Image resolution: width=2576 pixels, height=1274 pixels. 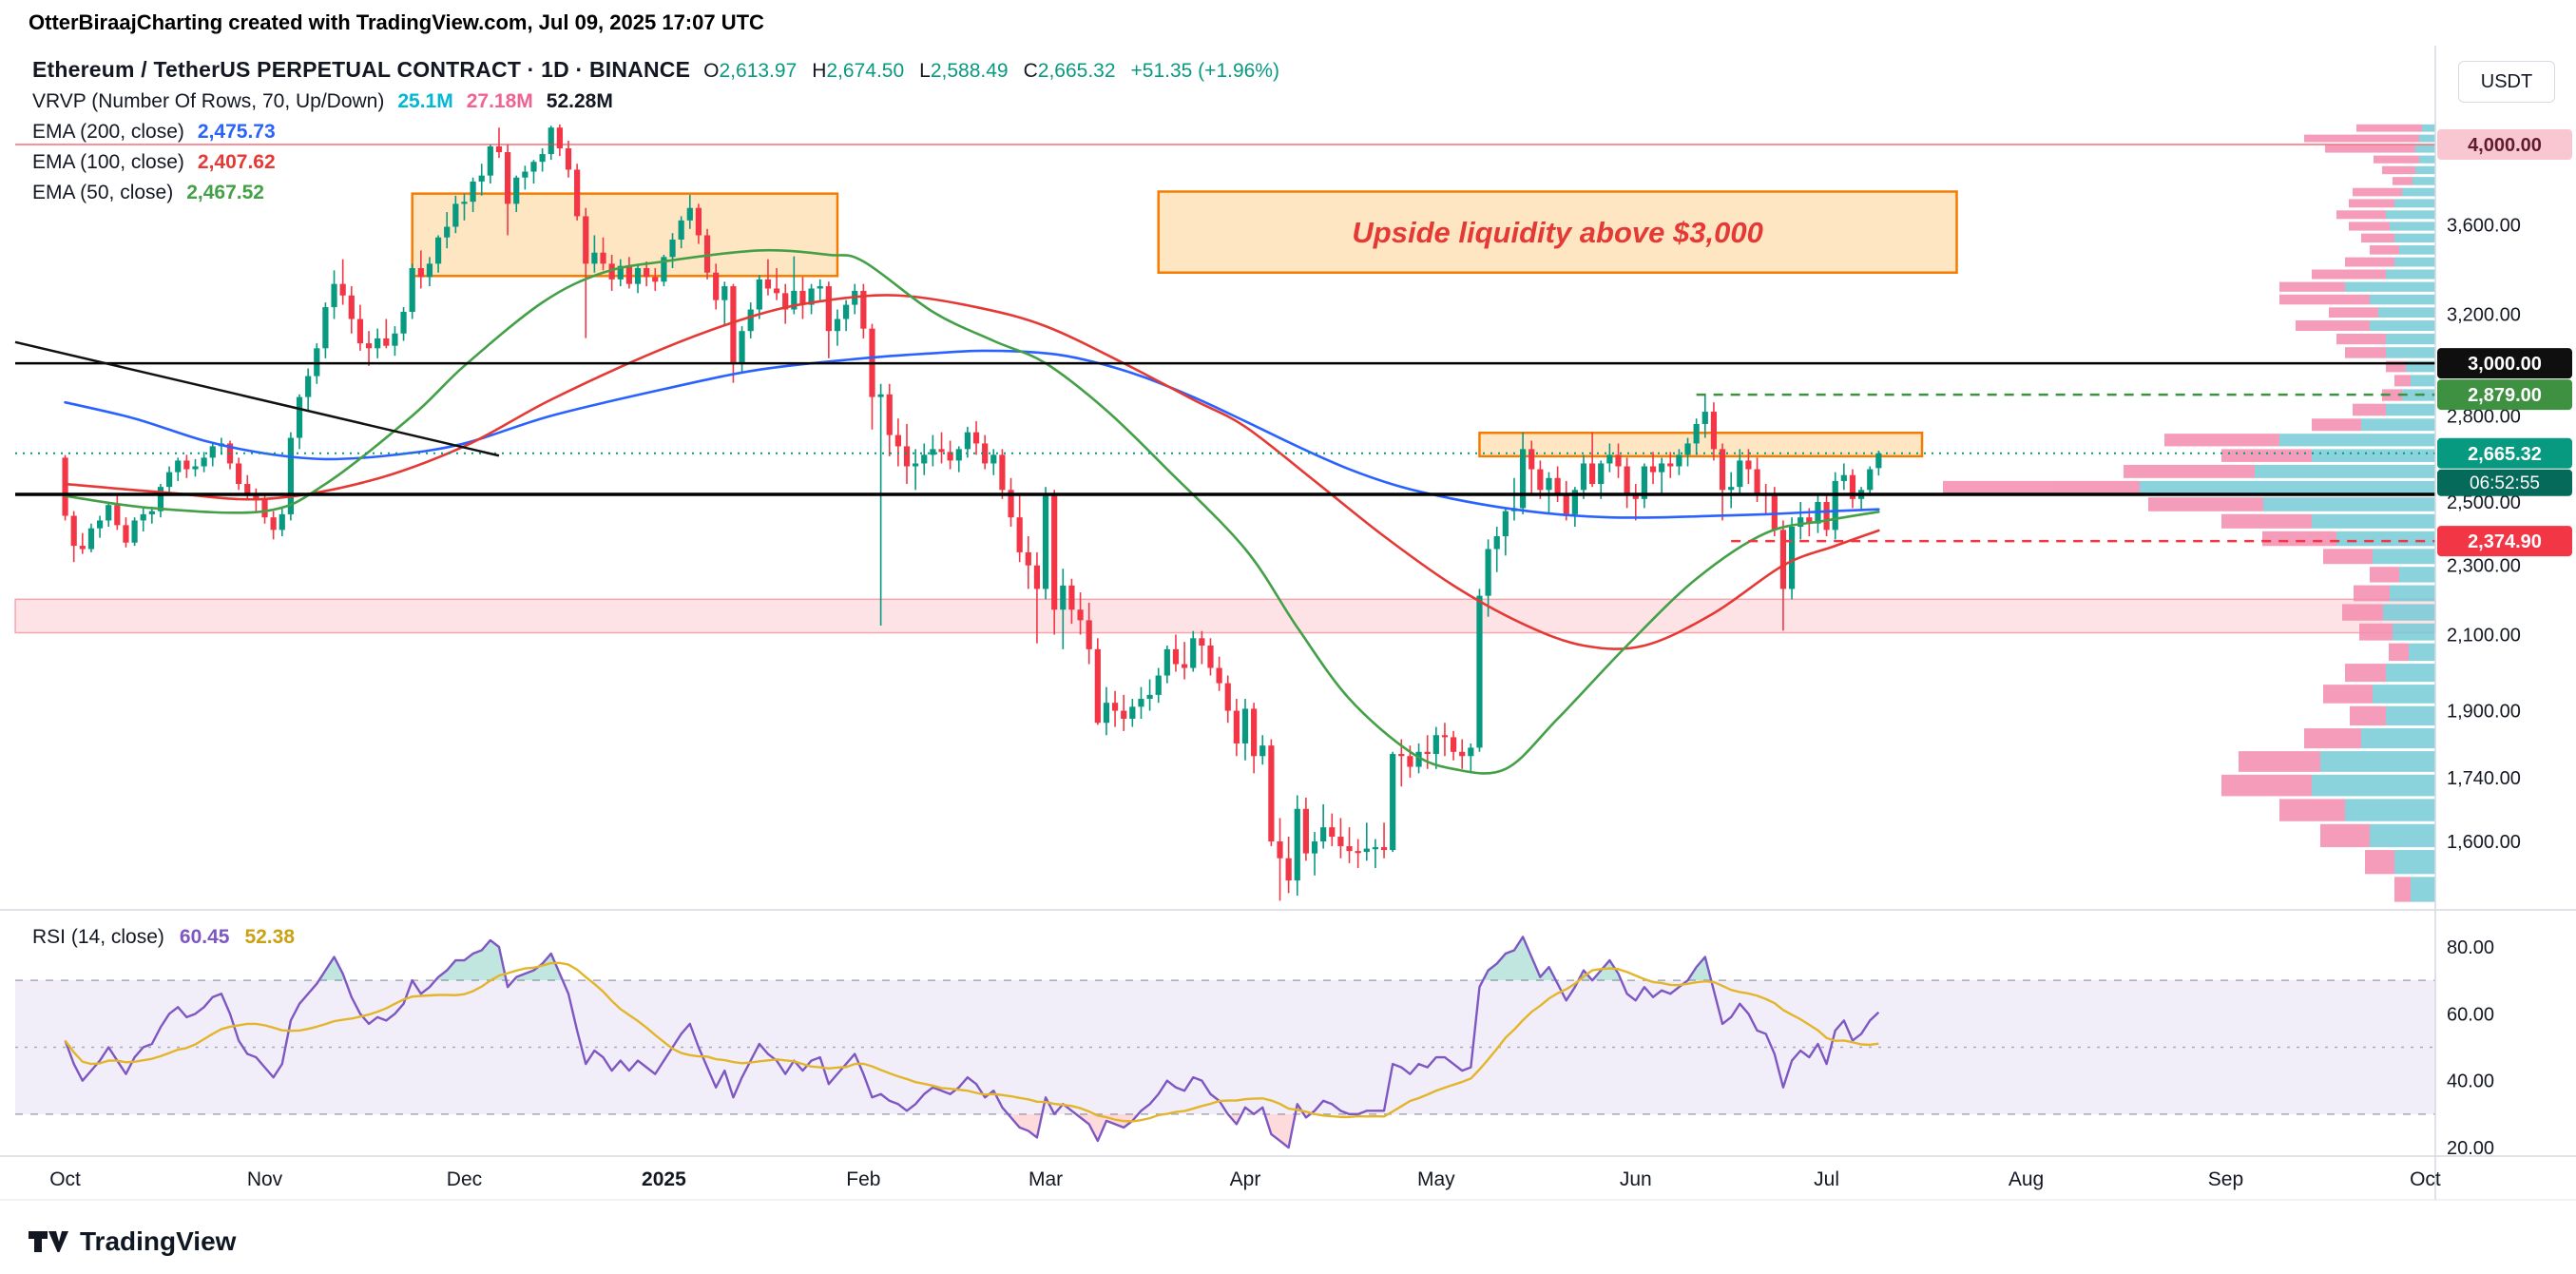 I want to click on price-tick-label: 2,100.00, so click(x=2484, y=635).